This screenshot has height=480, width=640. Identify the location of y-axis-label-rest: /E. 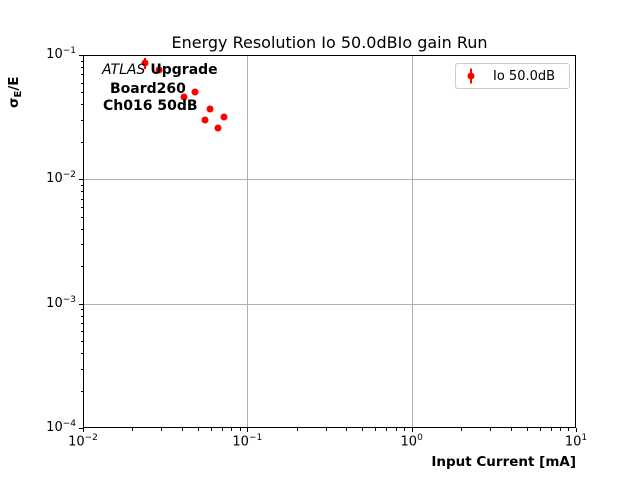
(14, 83).